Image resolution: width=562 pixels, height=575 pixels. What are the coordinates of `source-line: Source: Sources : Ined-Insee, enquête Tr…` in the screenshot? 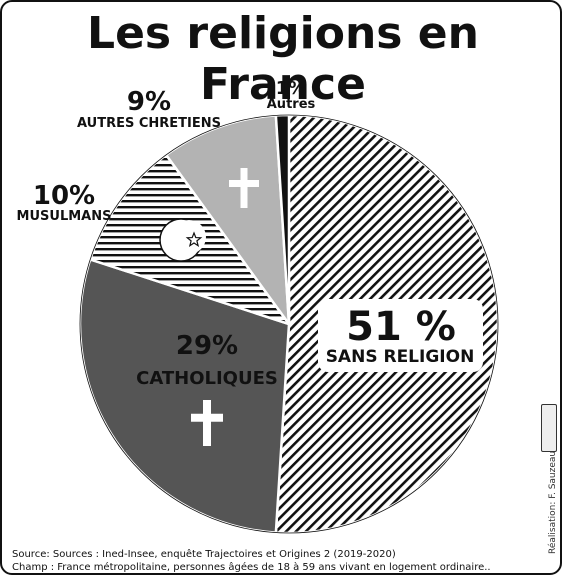 It's located at (204, 554).